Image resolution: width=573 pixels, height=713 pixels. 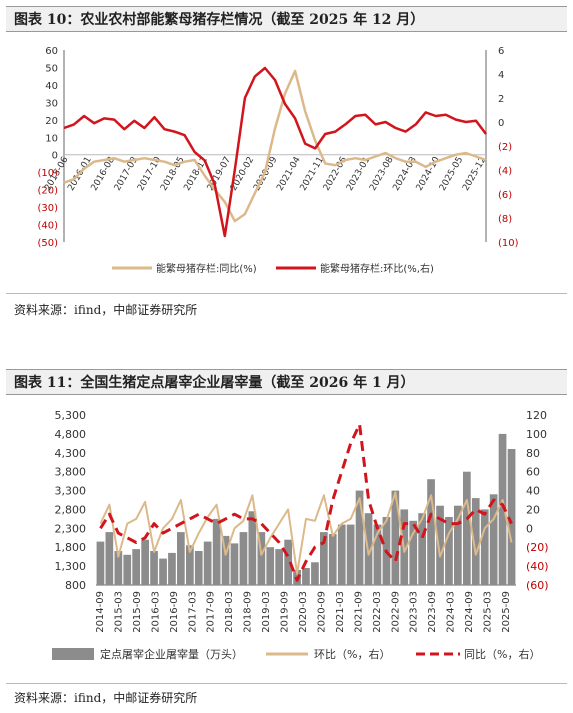 What do you see at coordinates (51, 121) in the screenshot?
I see `y-left-tick-label: 20` at bounding box center [51, 121].